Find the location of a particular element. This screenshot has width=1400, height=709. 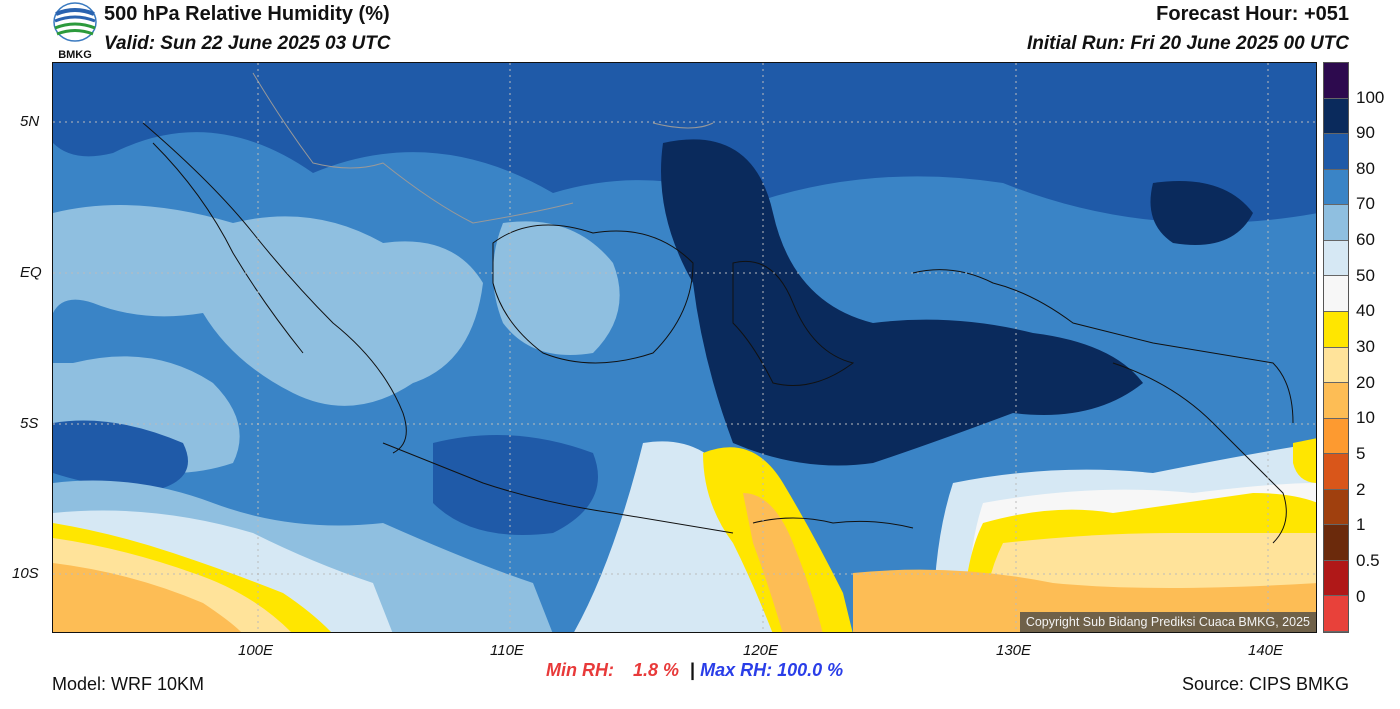

colorbar-label: 0 is located at coordinates (1361, 596).